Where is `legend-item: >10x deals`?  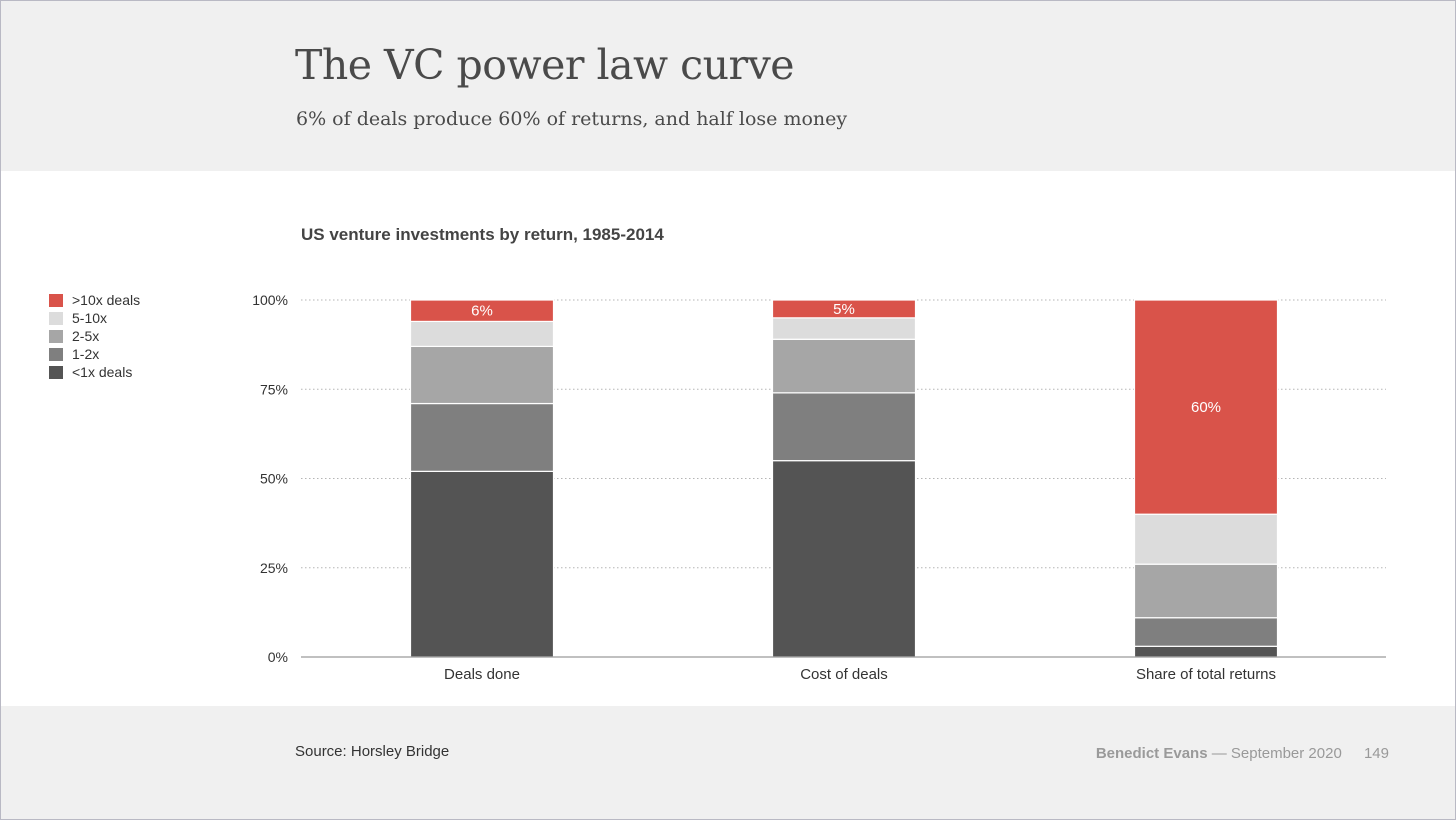
legend-item: >10x deals is located at coordinates (94, 300).